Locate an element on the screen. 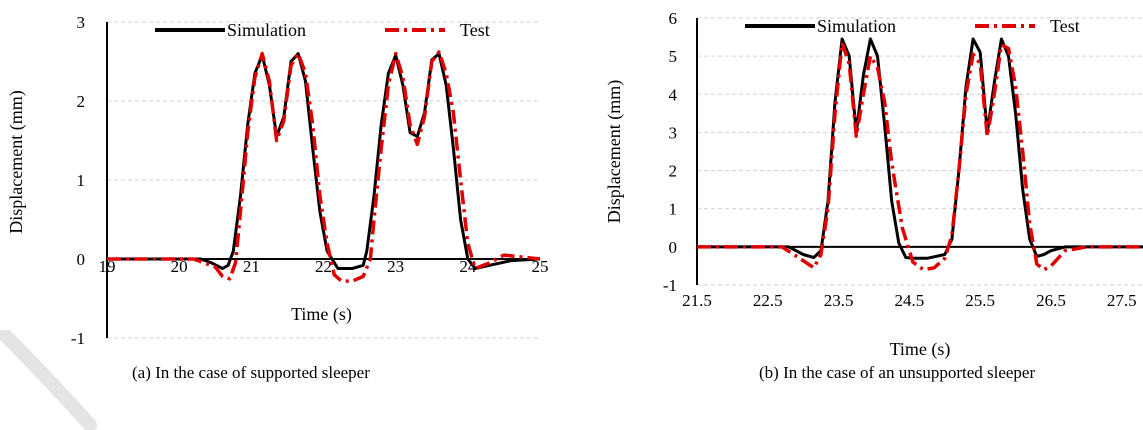  x-tick-label: 24 is located at coordinates (468, 266).